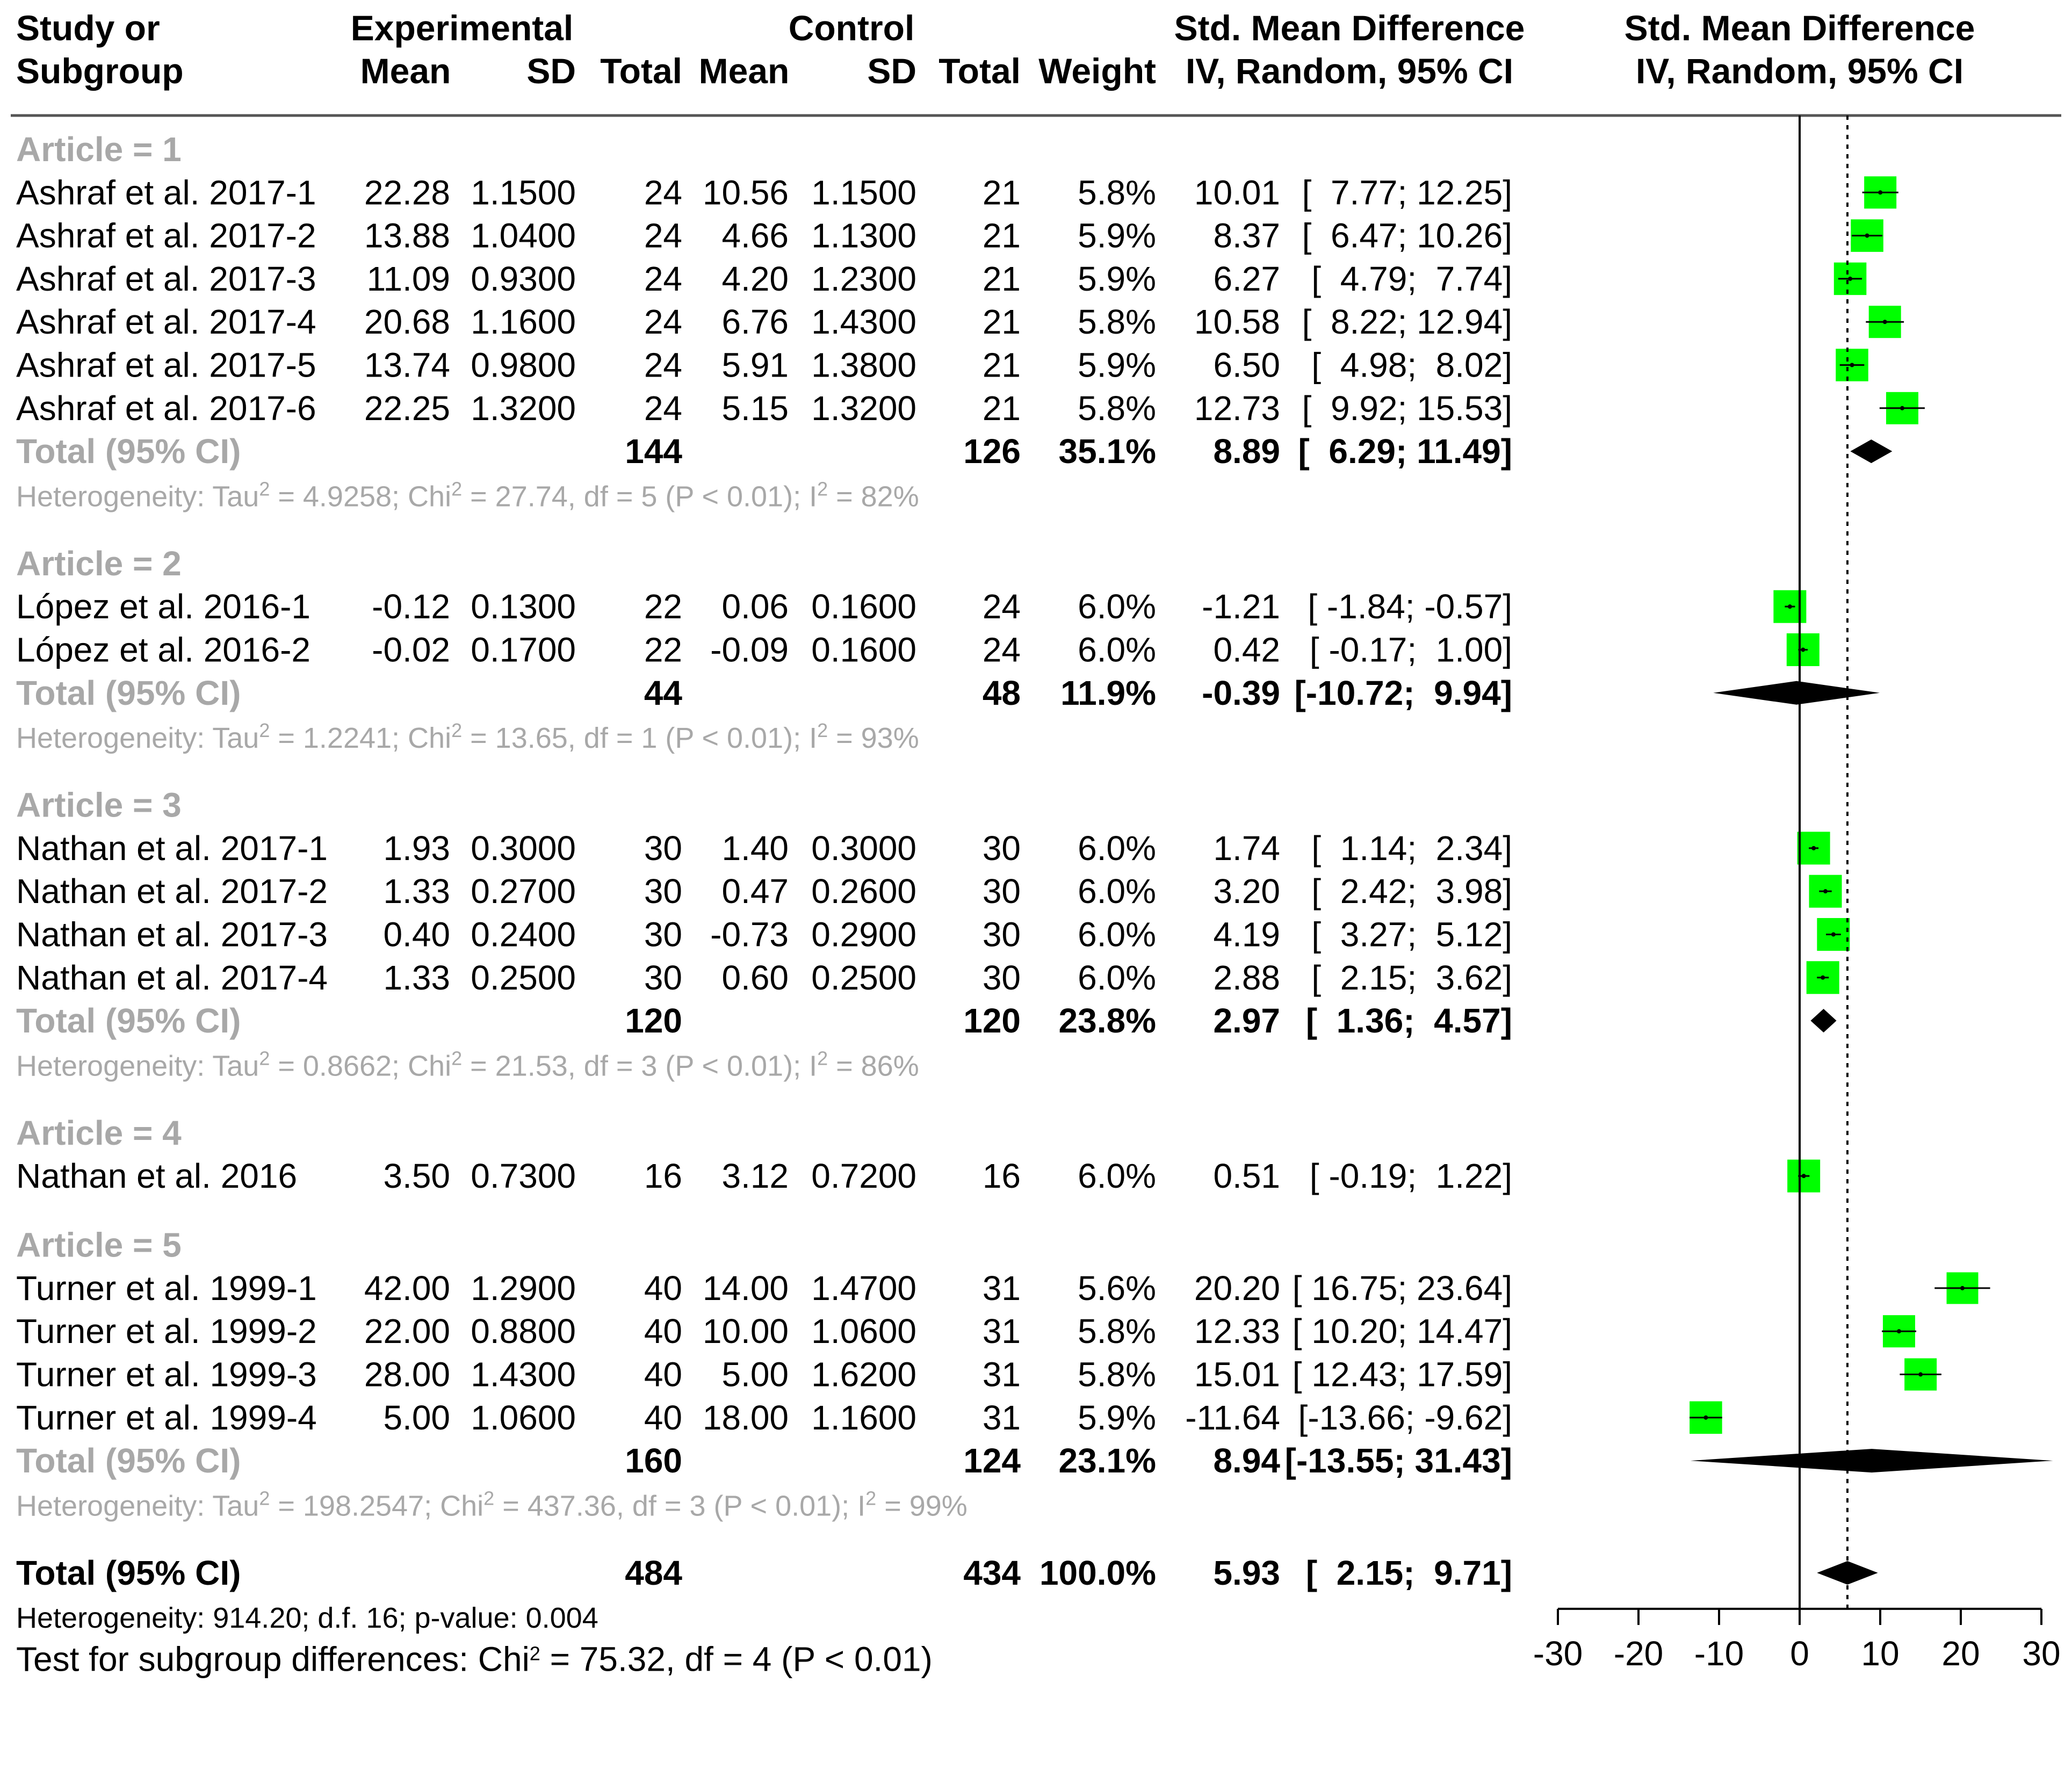  Describe the element at coordinates (407, 192) in the screenshot. I see `e-mean: 22.28` at that location.